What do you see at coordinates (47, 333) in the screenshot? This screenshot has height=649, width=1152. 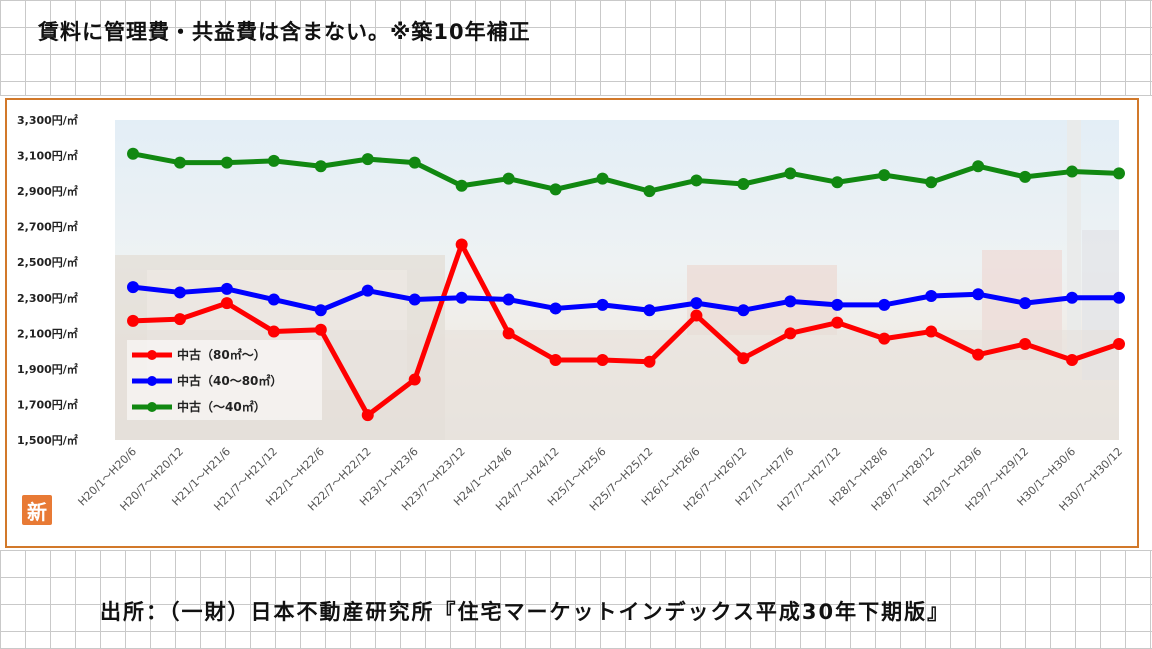 I see `y-tick-label: 2,100円/㎡` at bounding box center [47, 333].